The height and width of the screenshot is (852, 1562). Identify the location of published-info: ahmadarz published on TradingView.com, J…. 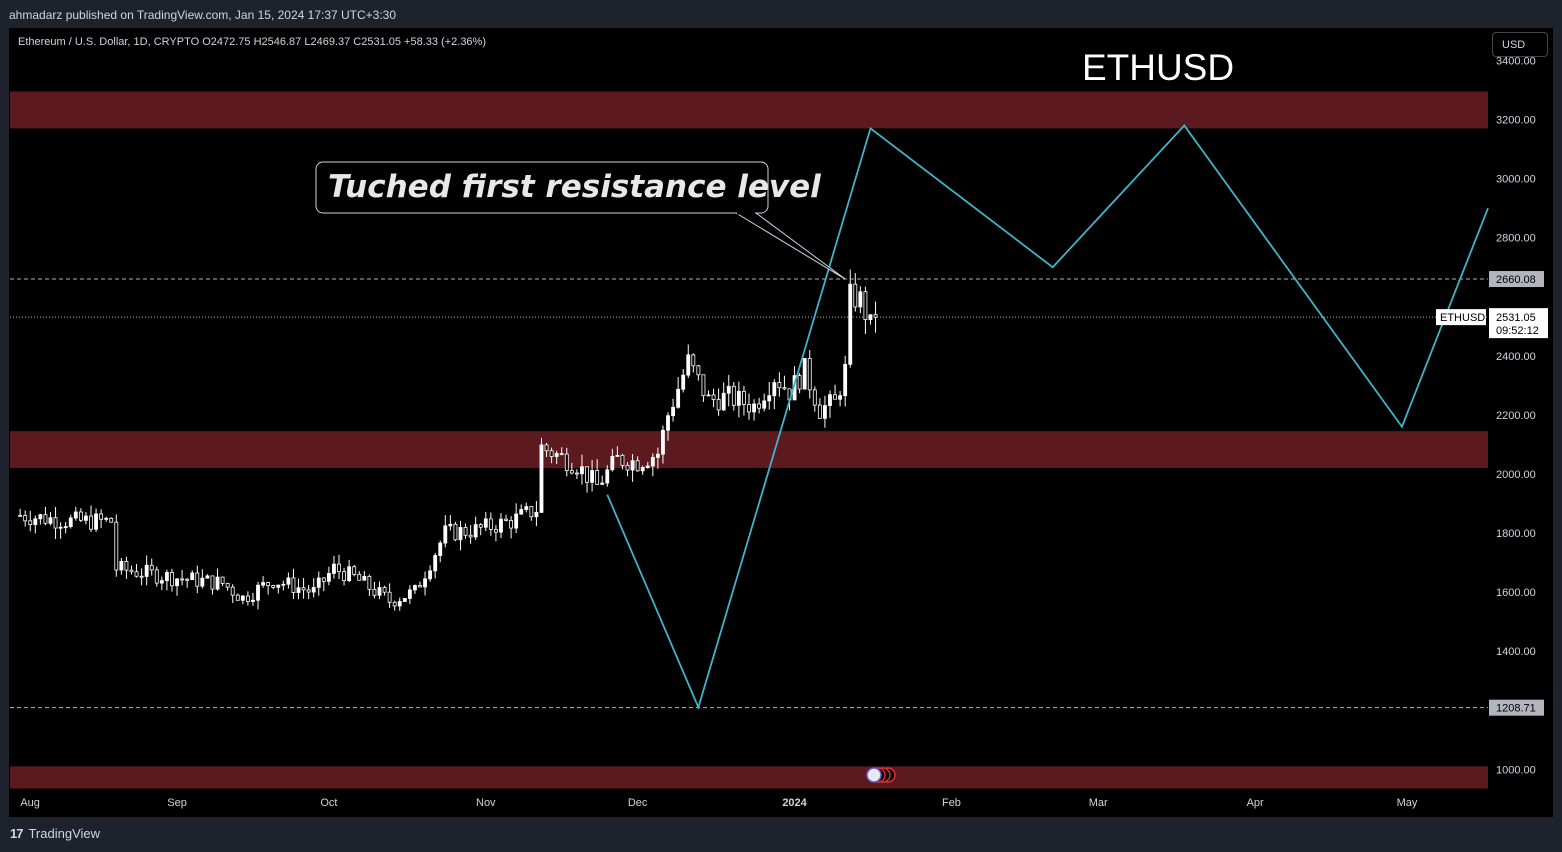
(203, 15).